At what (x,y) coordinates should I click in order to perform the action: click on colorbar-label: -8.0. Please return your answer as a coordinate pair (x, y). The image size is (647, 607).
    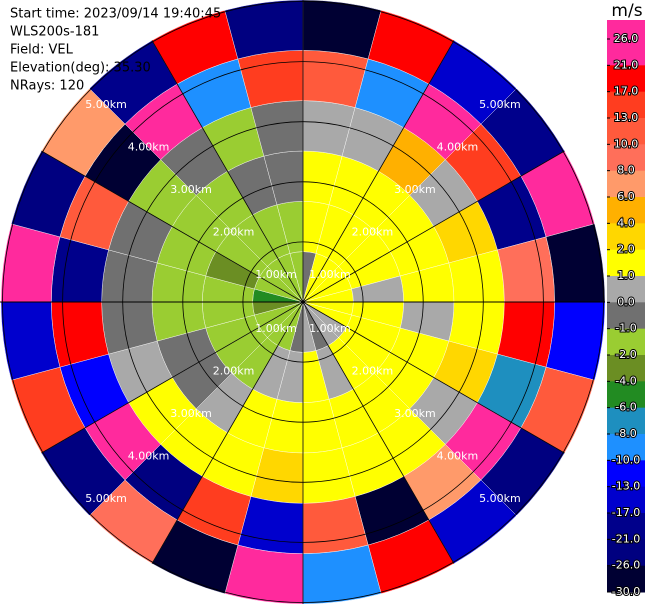
    Looking at the image, I should click on (625, 433).